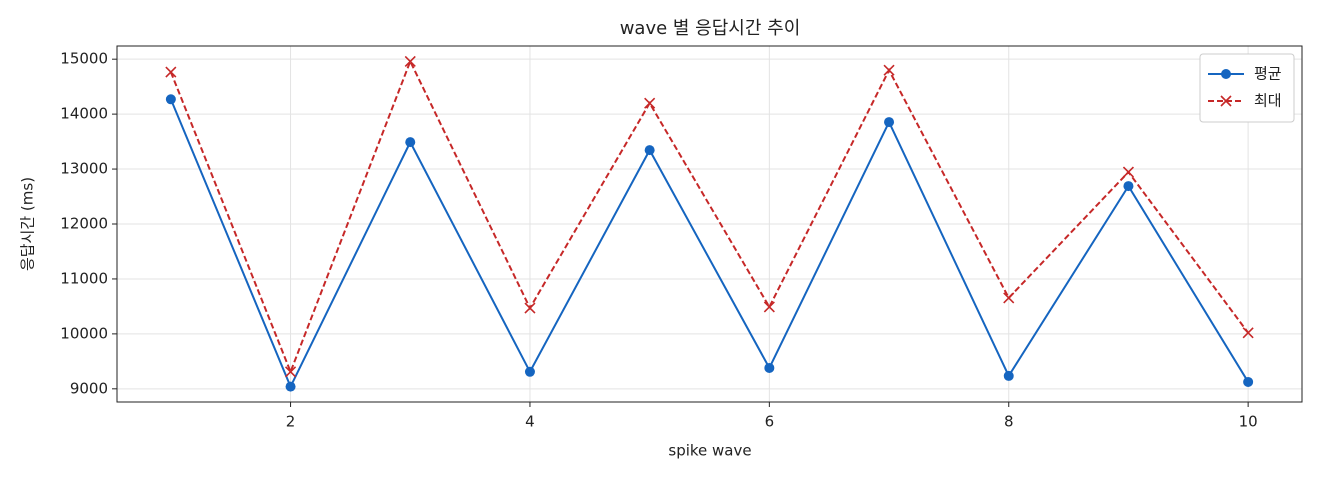  What do you see at coordinates (84, 278) in the screenshot?
I see `y-tick-label: 11000` at bounding box center [84, 278].